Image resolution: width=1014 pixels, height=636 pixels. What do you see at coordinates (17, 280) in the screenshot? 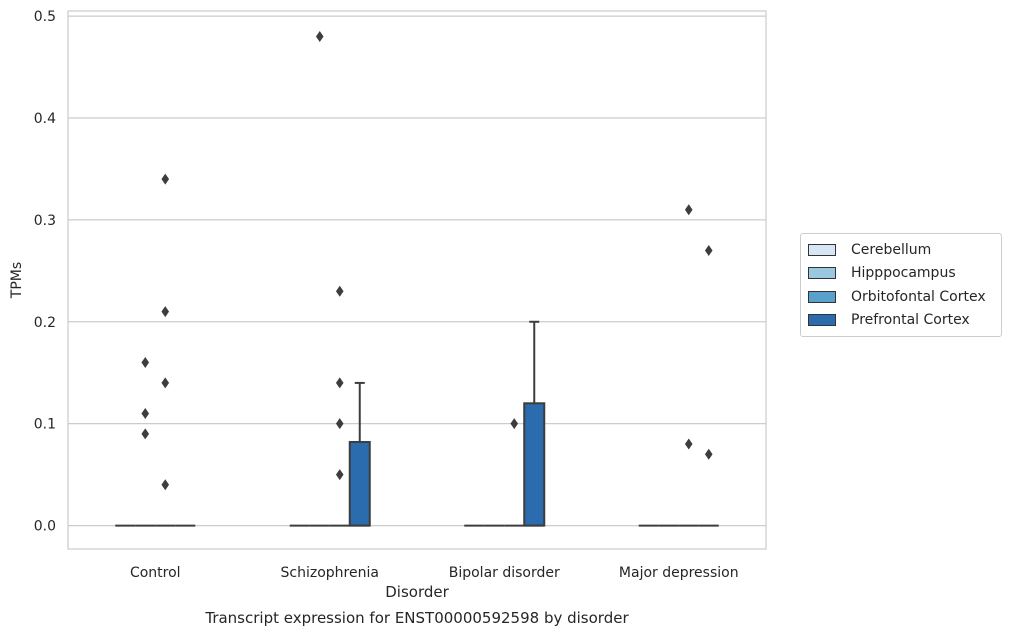
I see `y-axis-label: TPMs` at bounding box center [17, 280].